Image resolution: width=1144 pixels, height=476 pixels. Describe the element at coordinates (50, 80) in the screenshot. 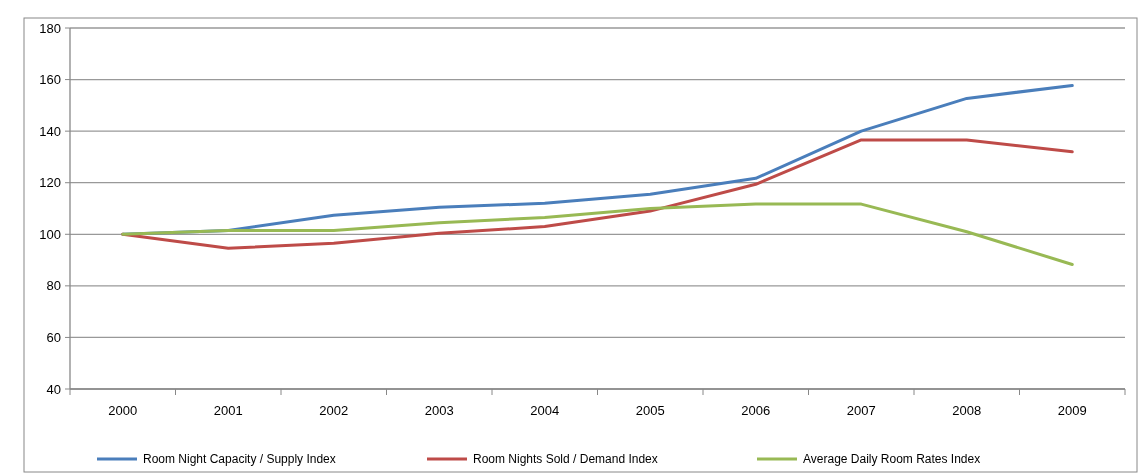

I see `y-tick-label: 160` at that location.